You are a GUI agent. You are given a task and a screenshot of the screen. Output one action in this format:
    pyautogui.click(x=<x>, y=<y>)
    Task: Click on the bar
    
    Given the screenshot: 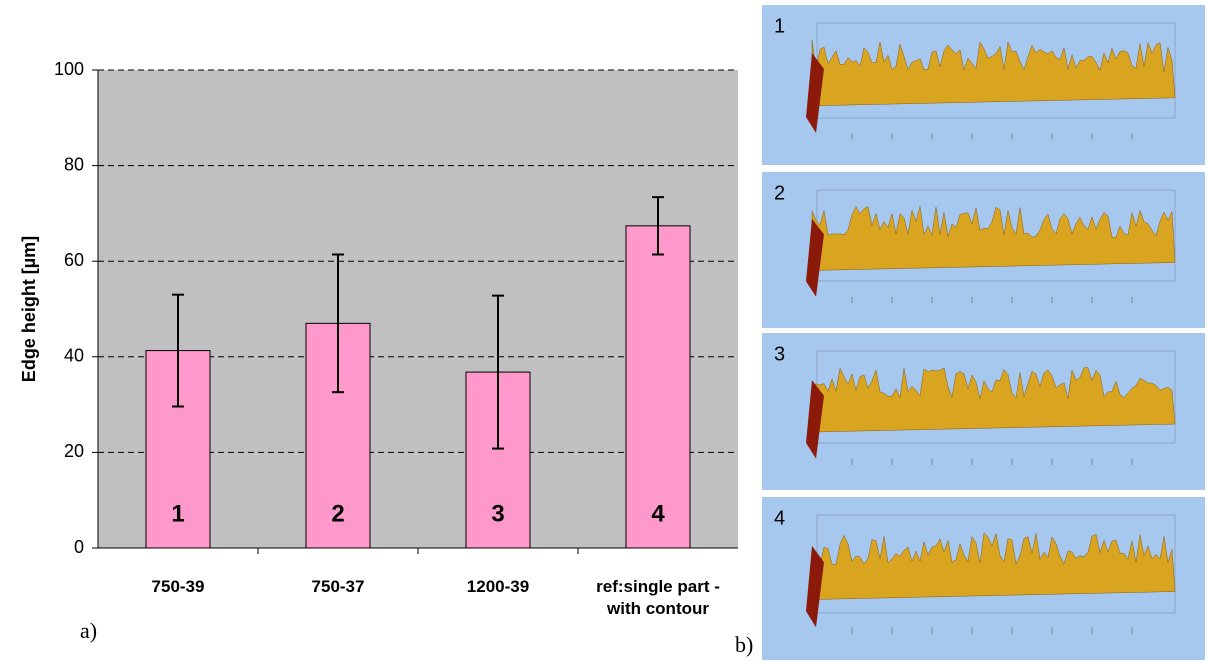 What is the action you would take?
    pyautogui.click(x=658, y=387)
    